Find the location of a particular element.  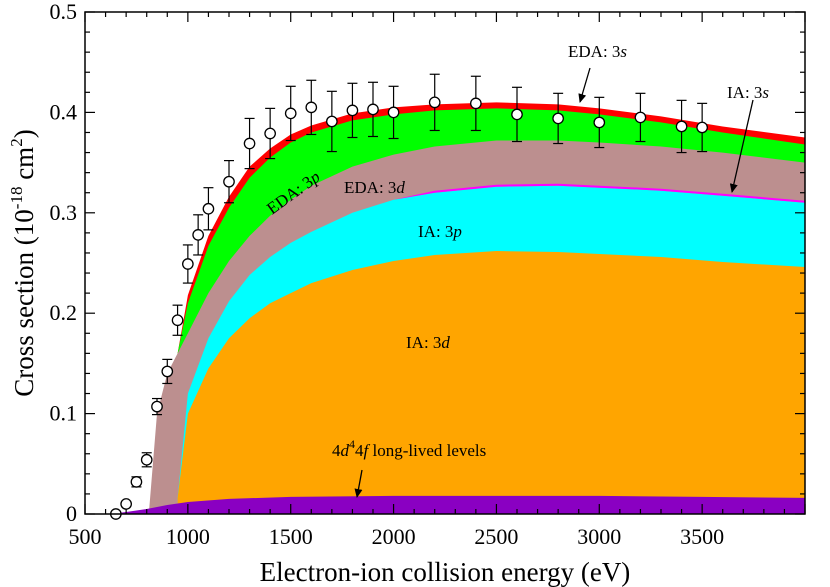

y-axis-title-unit: cm is located at coordinates (24, 167).